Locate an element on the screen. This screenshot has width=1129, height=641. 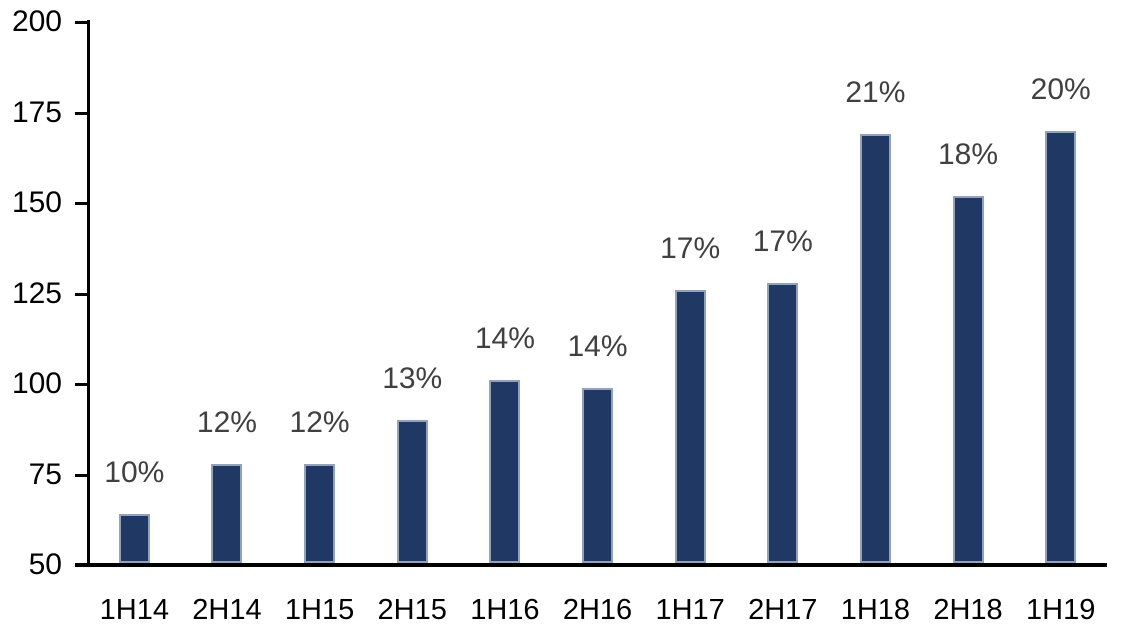
bar-value-label: 13% is located at coordinates (412, 379).